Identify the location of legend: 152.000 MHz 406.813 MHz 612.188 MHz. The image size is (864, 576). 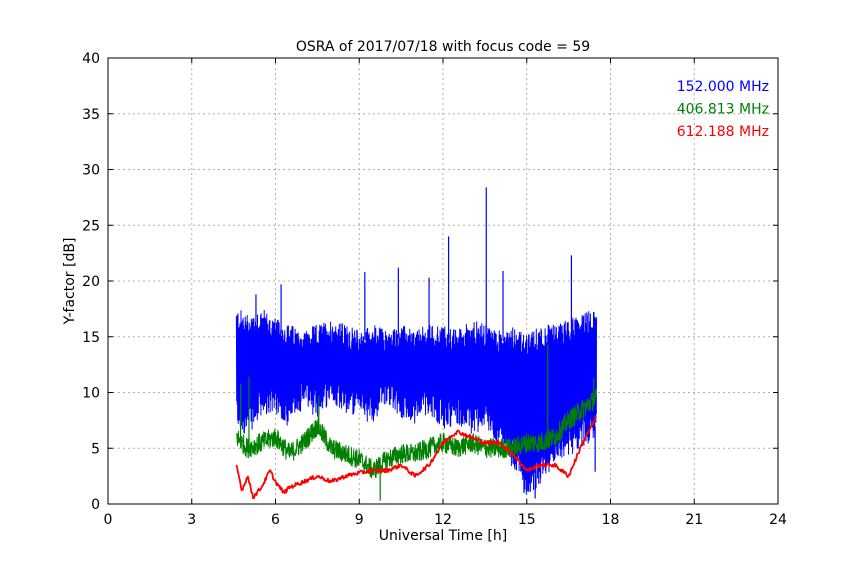
(723, 109).